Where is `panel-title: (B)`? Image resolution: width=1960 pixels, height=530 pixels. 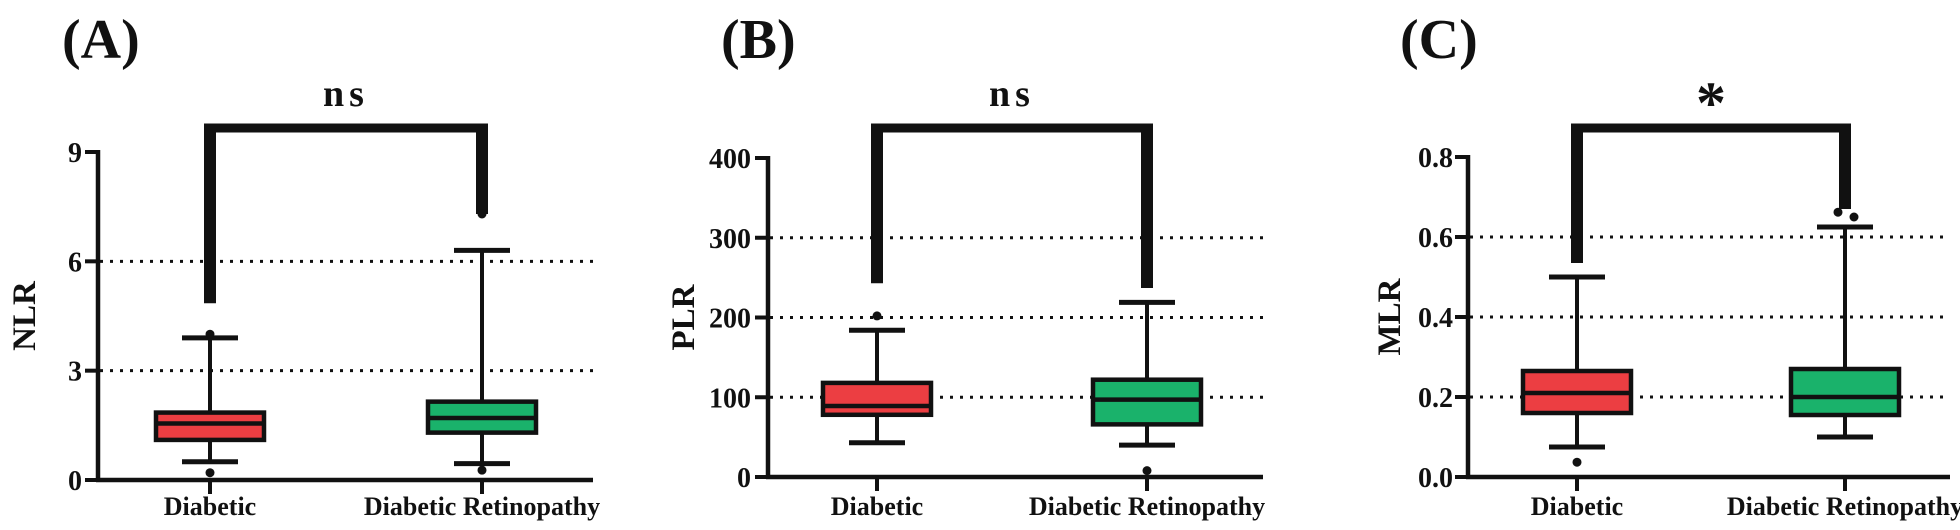
panel-title: (B) is located at coordinates (758, 40).